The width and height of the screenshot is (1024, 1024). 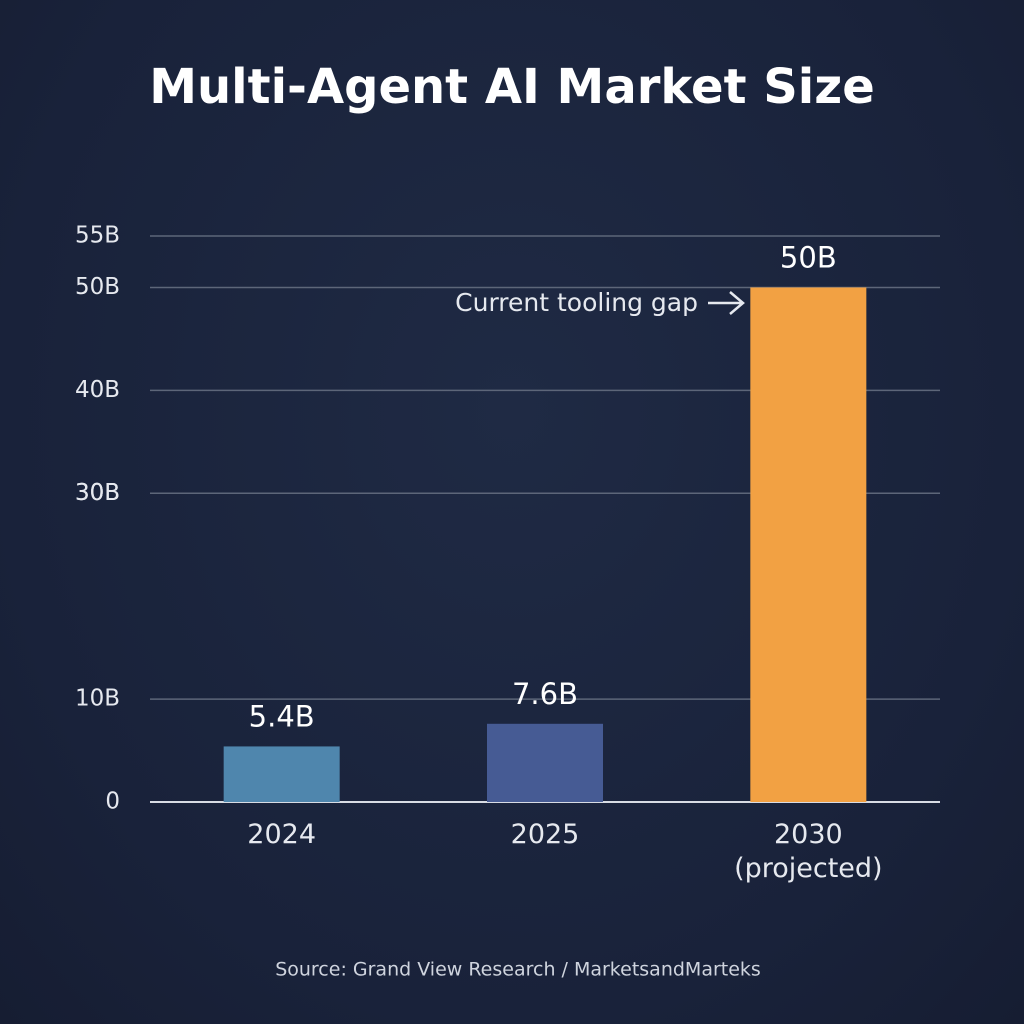 What do you see at coordinates (97, 699) in the screenshot?
I see `y-tick-label: 10B` at bounding box center [97, 699].